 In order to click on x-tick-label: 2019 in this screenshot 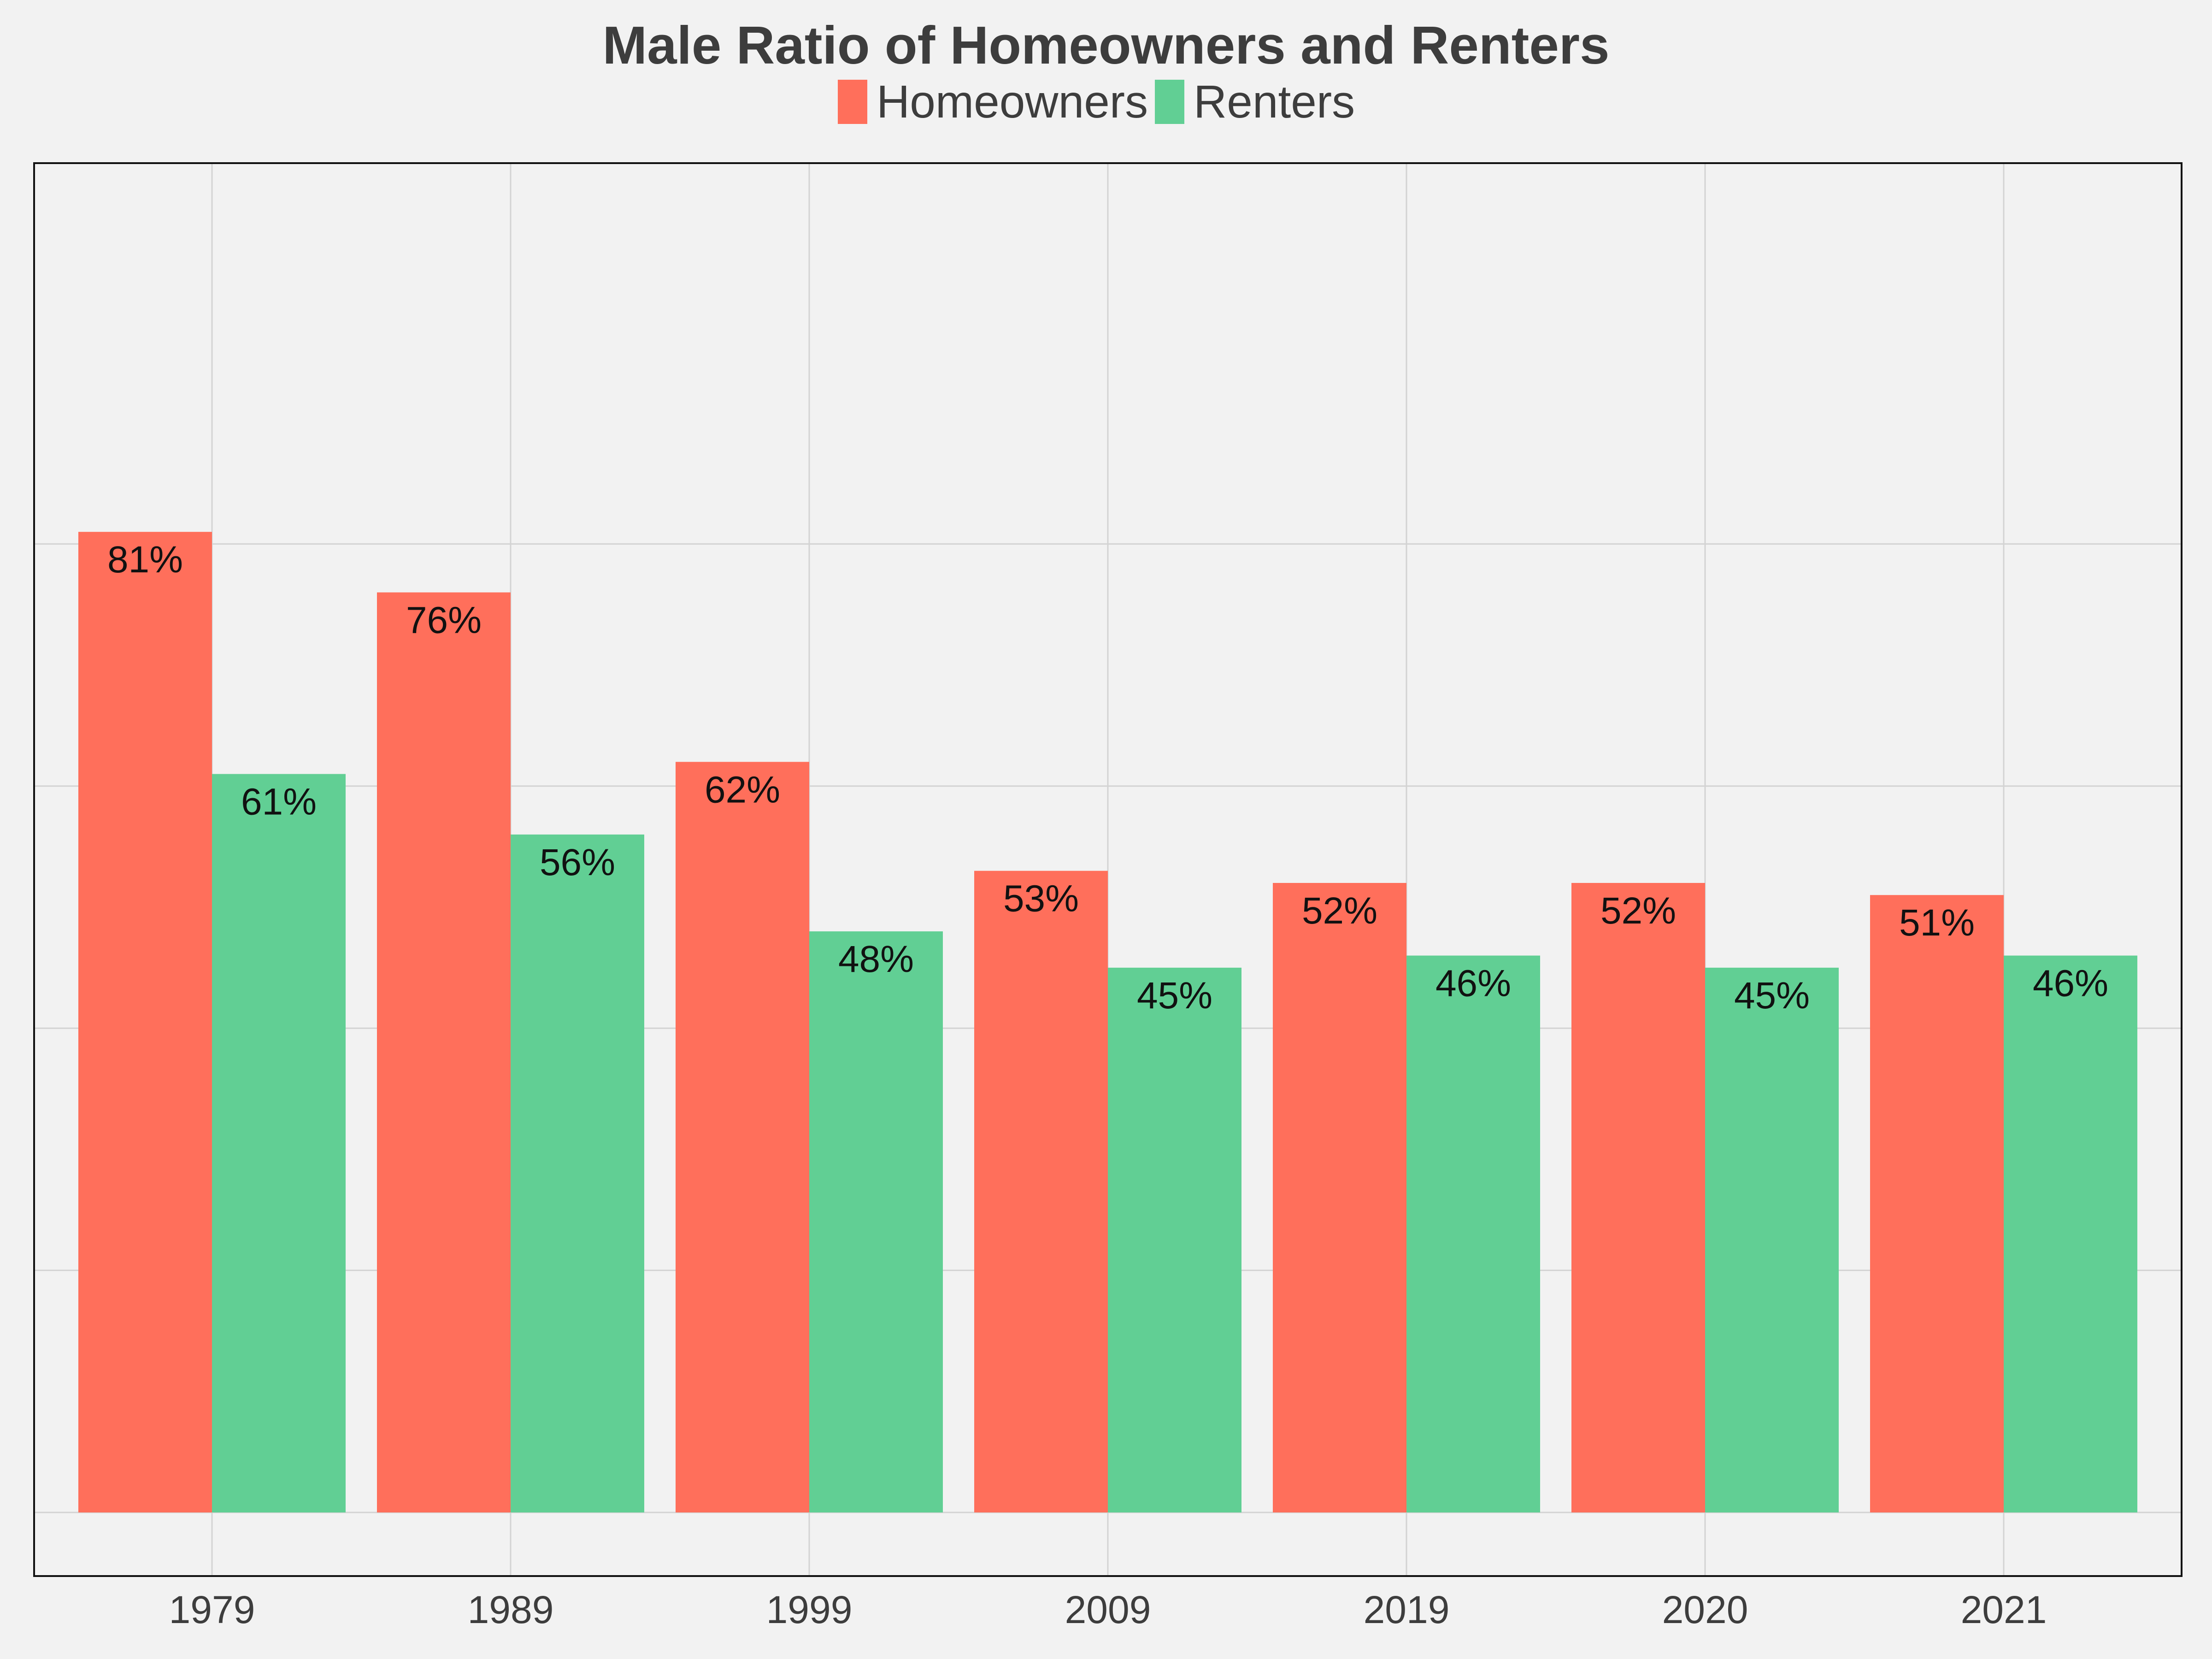, I will do `click(1407, 1609)`.